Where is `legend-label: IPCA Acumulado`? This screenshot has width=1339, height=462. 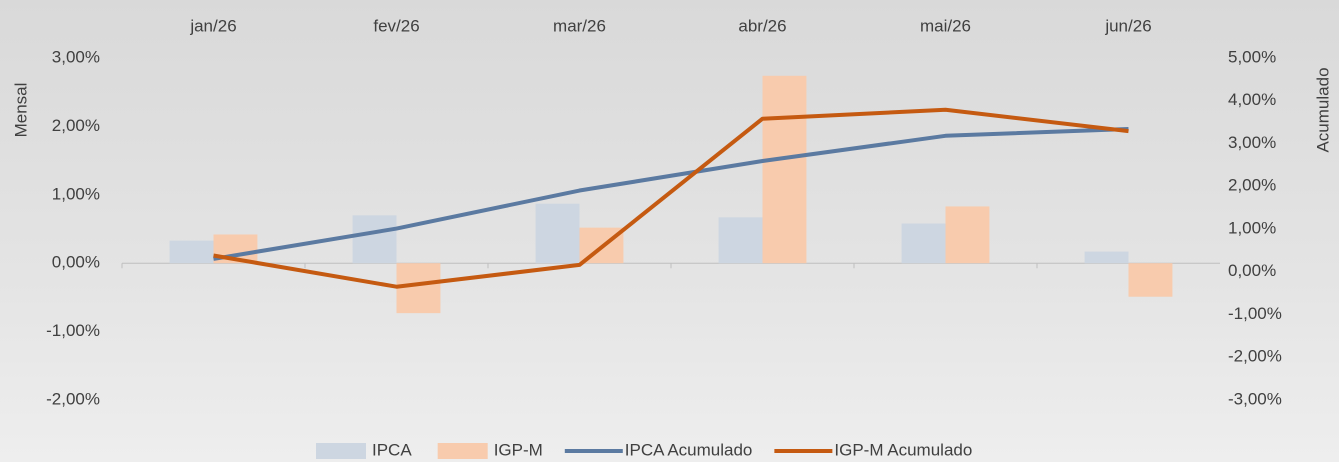
legend-label: IPCA Acumulado is located at coordinates (689, 449).